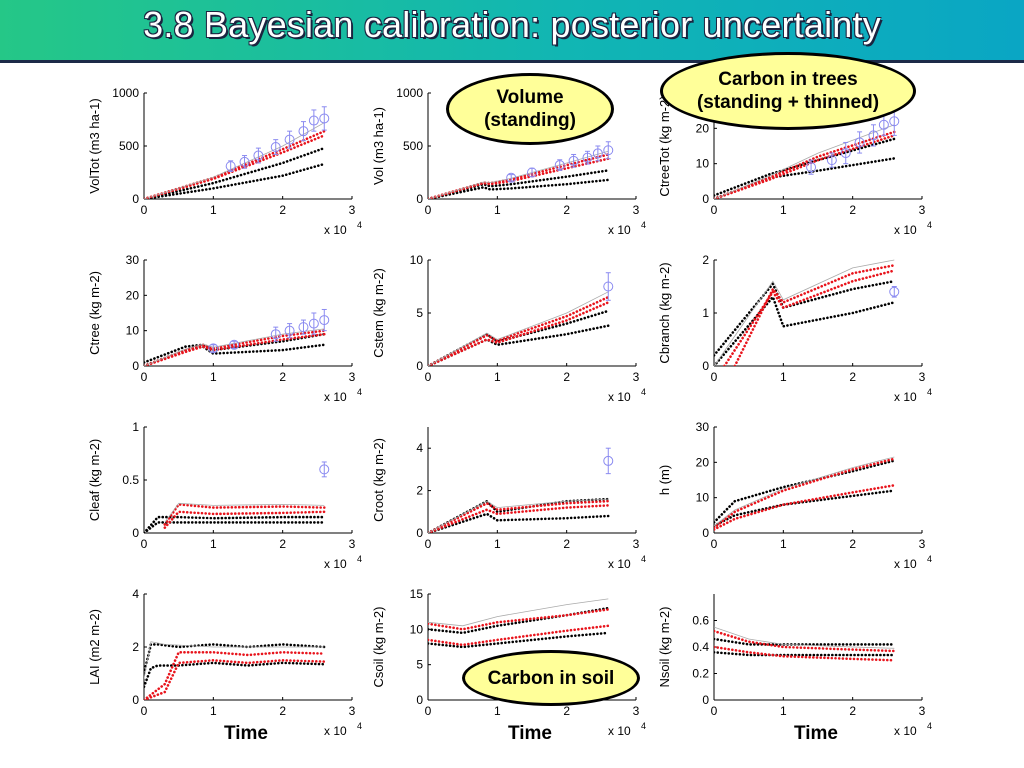 This screenshot has width=1024, height=768. Describe the element at coordinates (664, 312) in the screenshot. I see `y-axis-label: Cbranch (kg m-2)` at that location.